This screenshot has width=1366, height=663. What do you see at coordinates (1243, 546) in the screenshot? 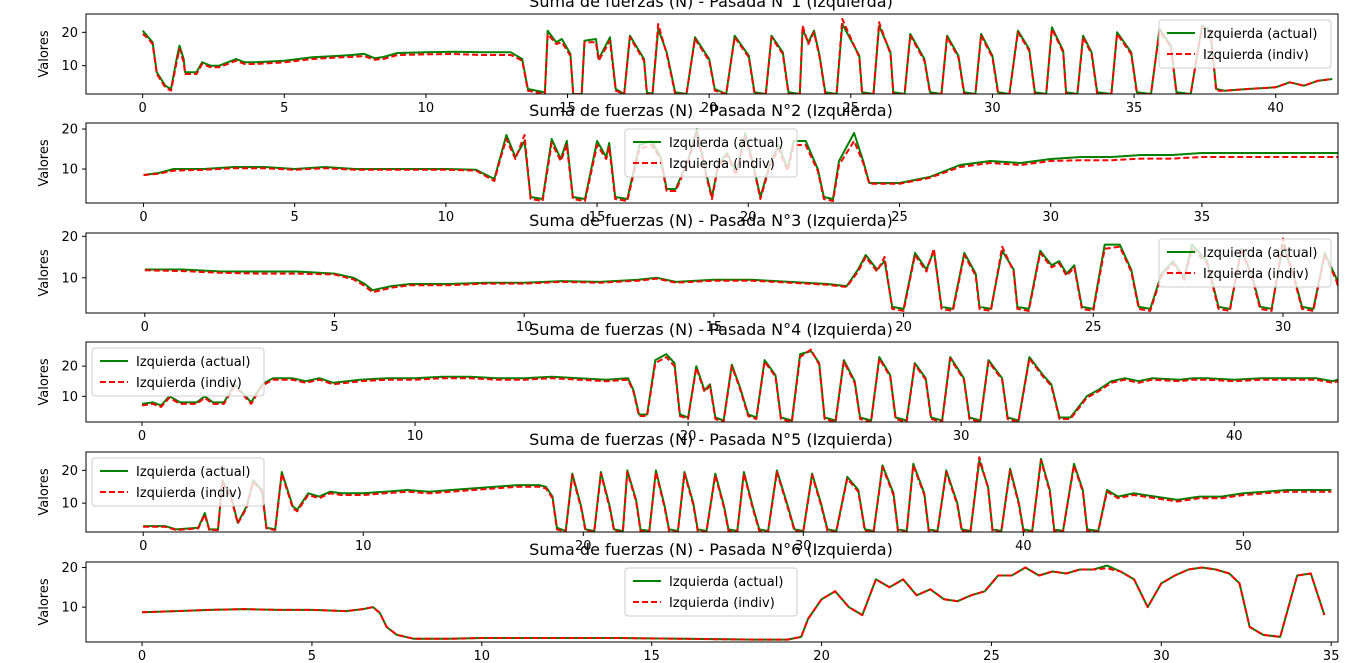
I see `x-tick-label: 50` at bounding box center [1243, 546].